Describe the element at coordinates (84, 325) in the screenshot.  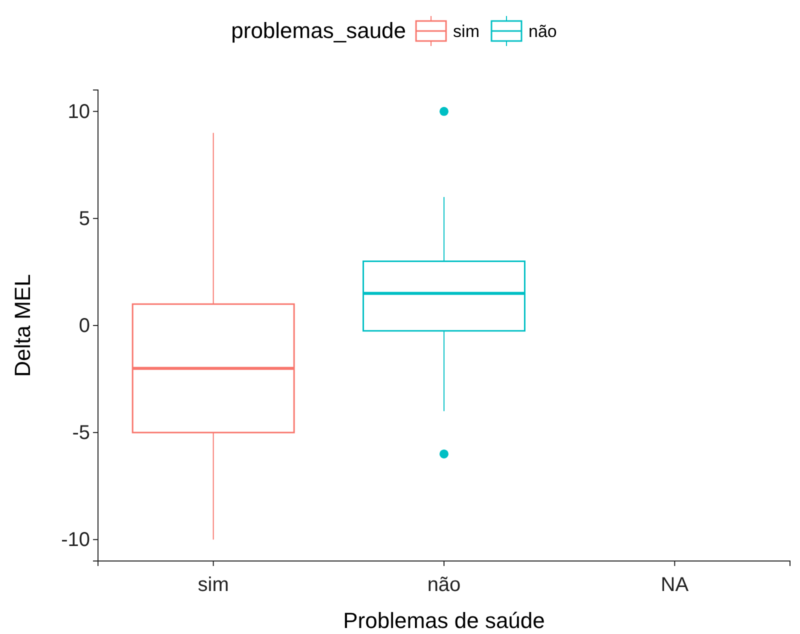
I see `y-tick-label: 0` at that location.